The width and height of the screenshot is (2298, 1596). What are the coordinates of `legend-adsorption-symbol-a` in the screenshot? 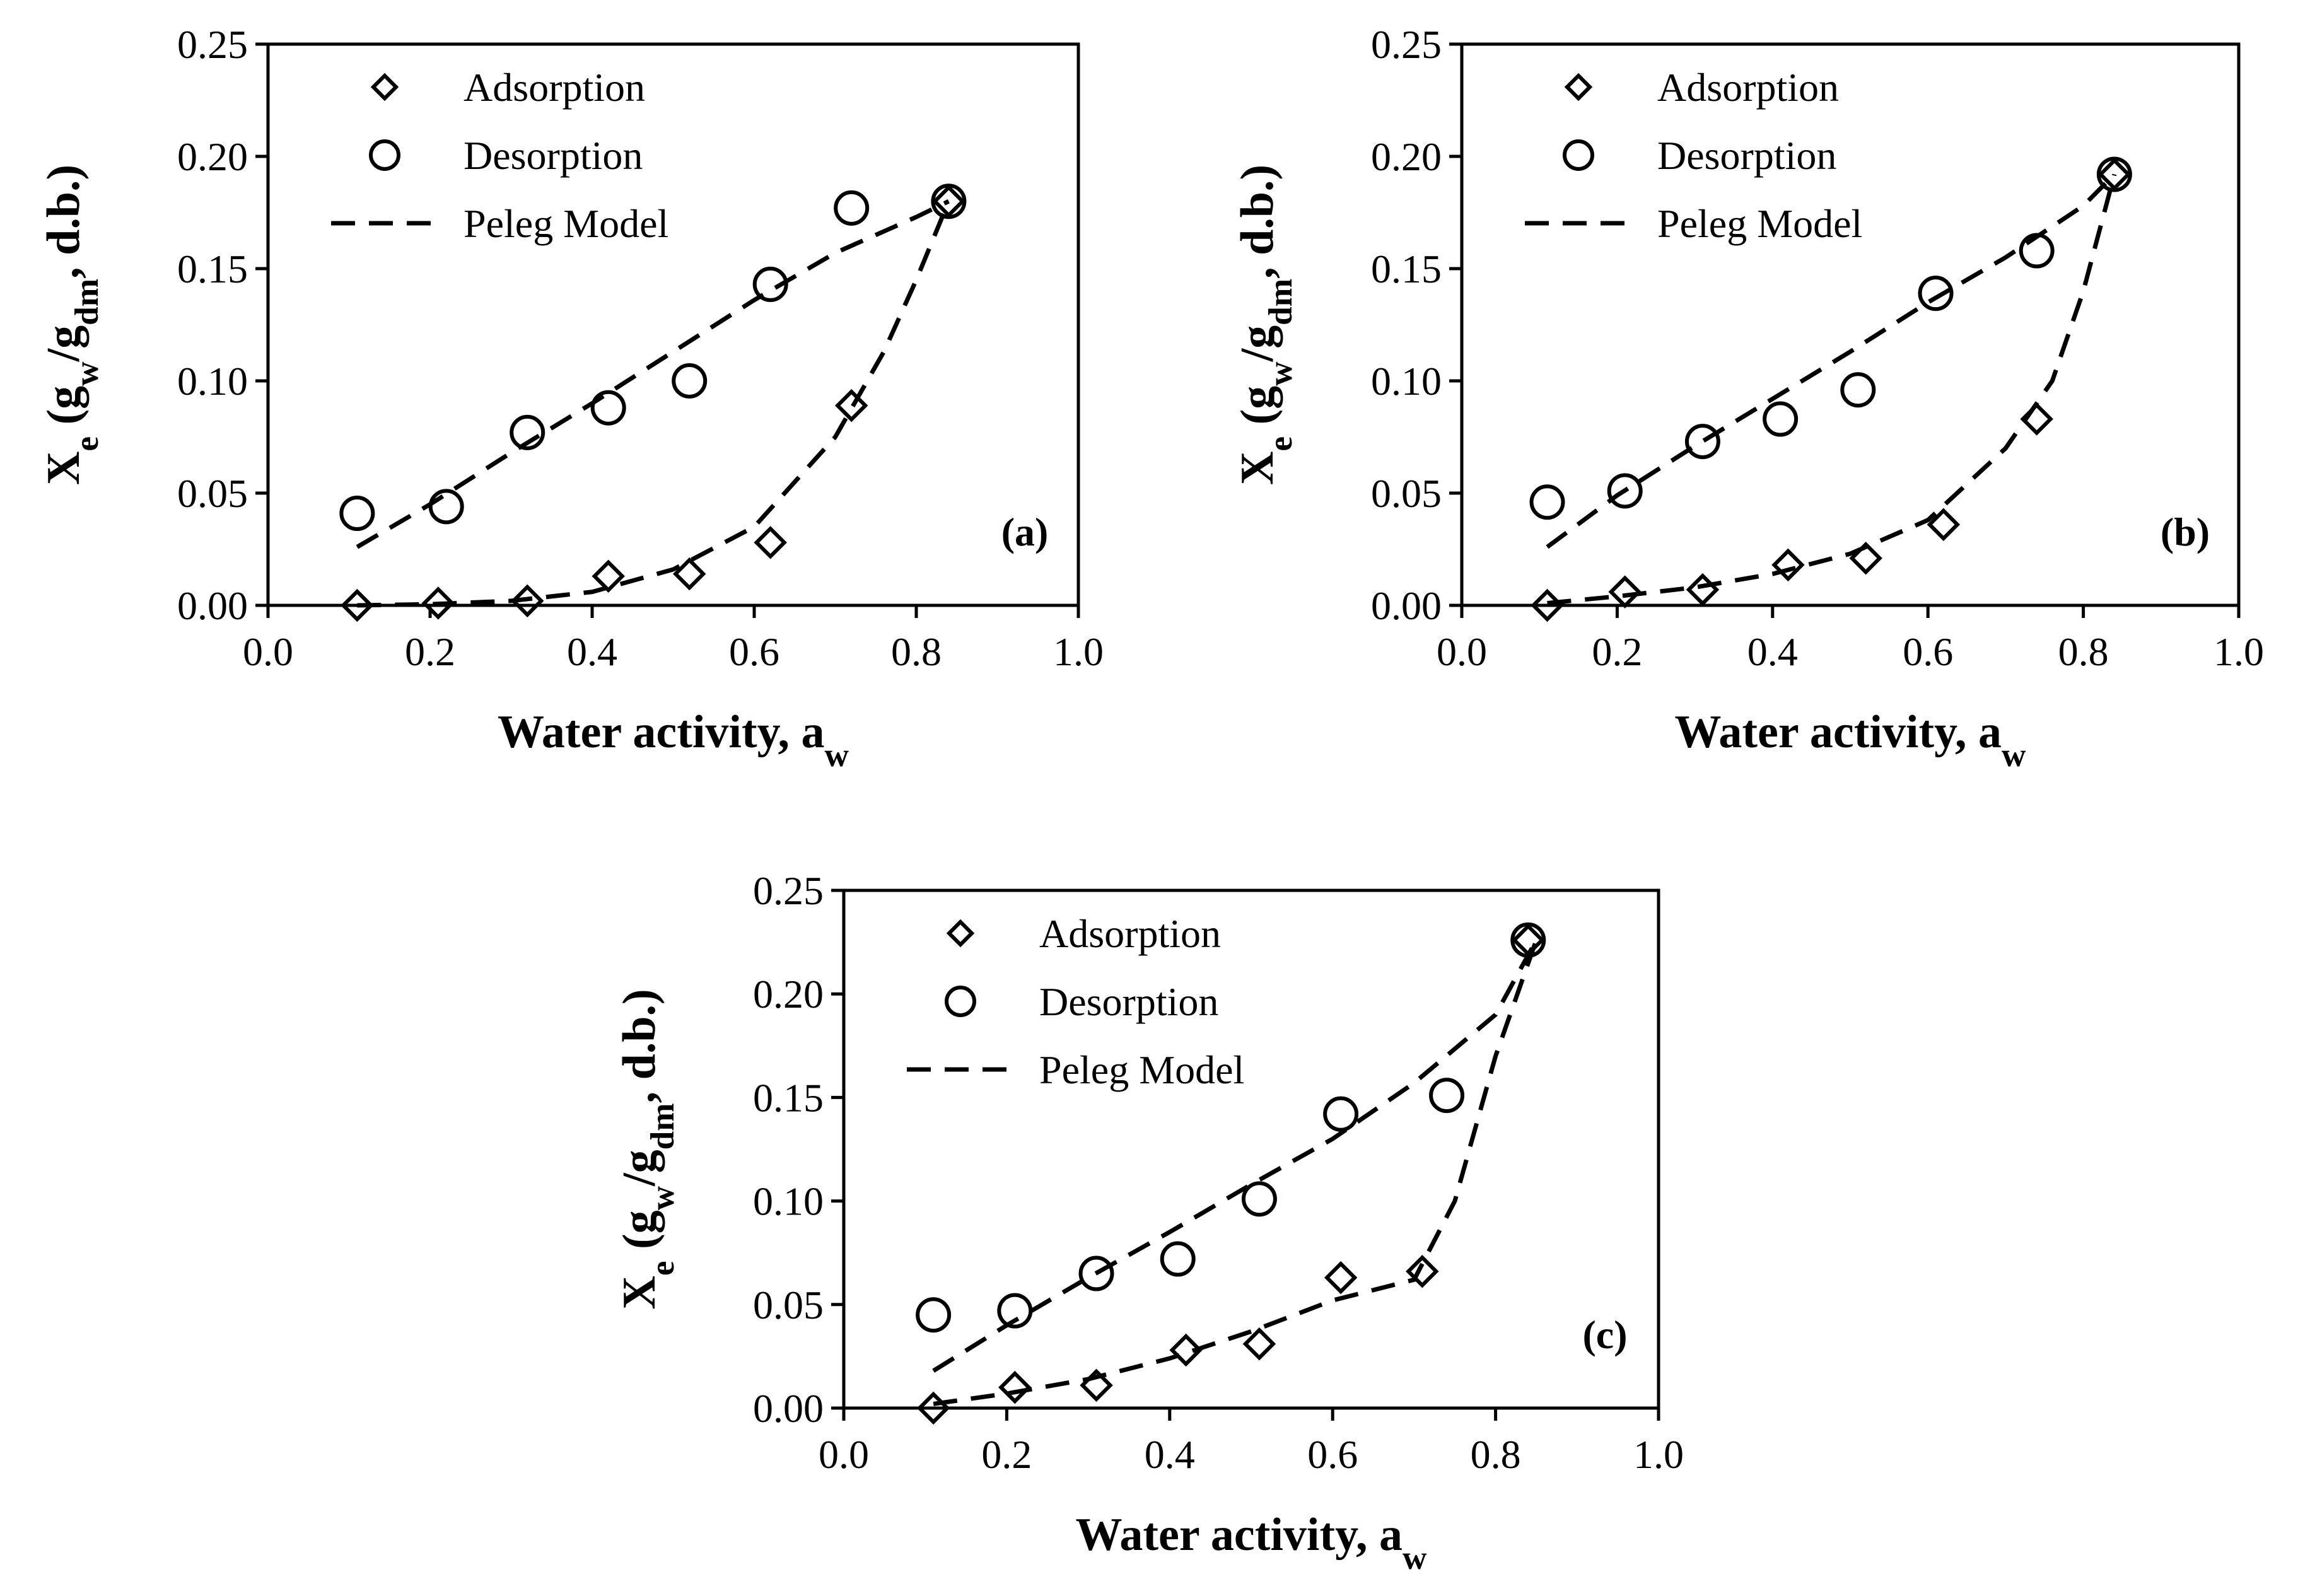 It's located at (384, 88).